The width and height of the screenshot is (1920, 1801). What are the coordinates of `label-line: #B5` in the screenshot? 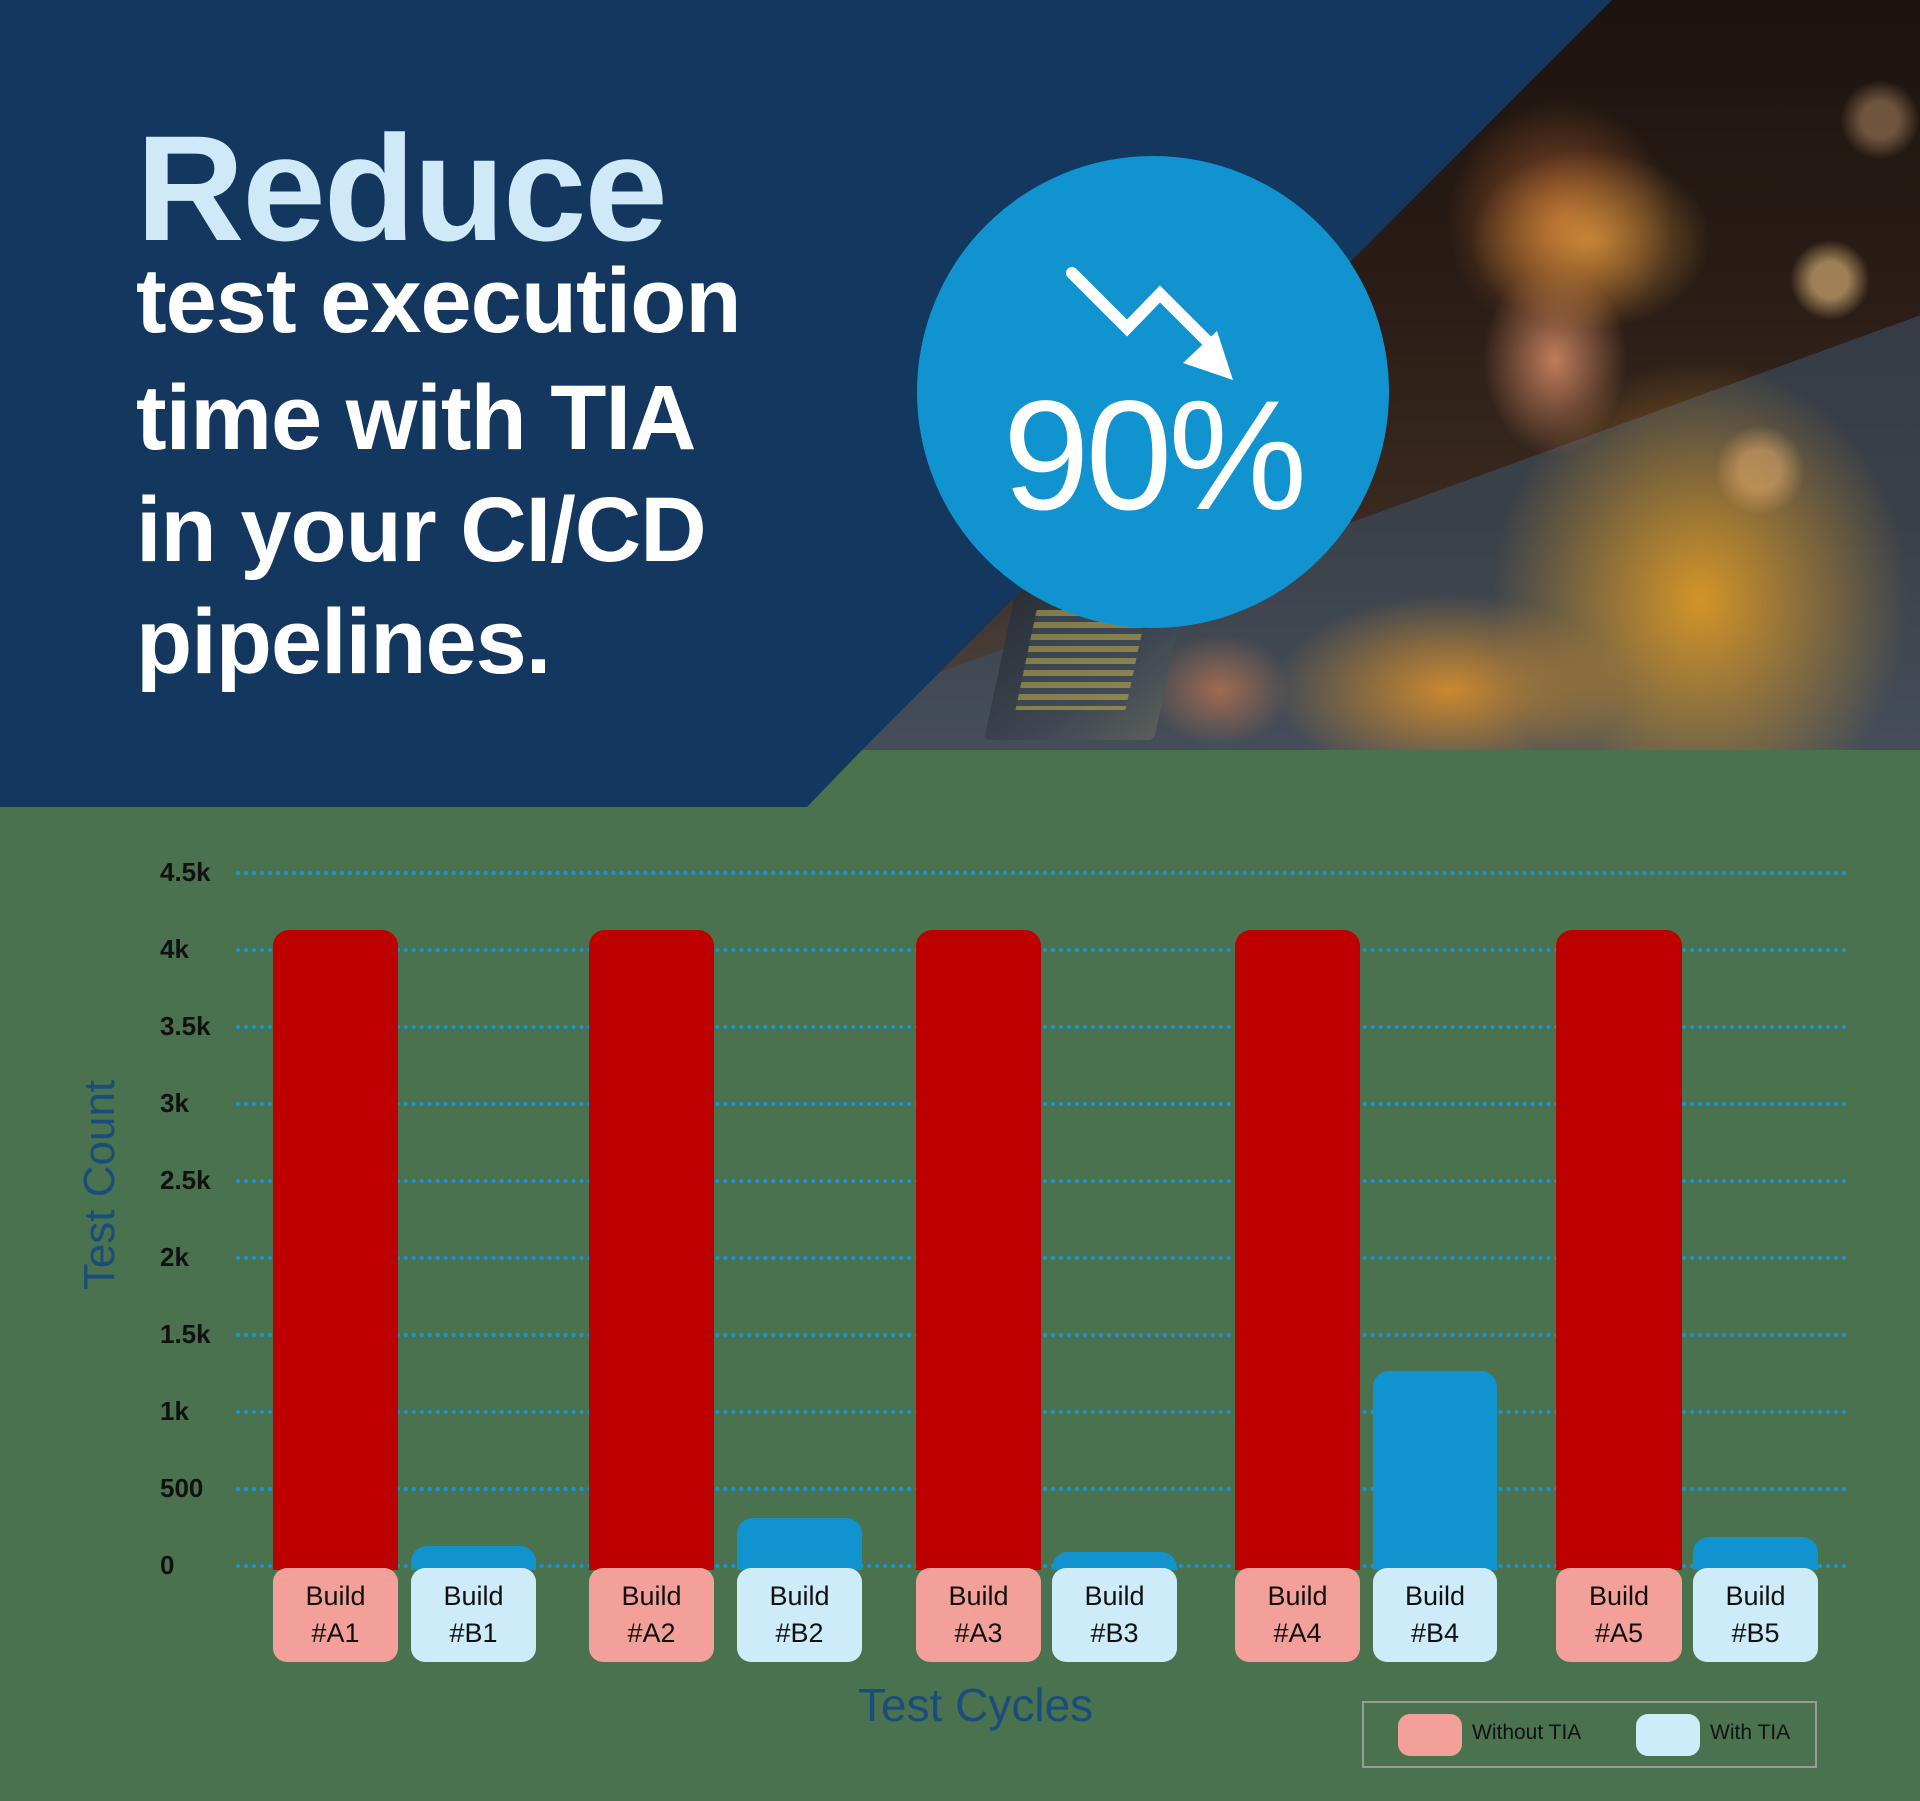 It's located at (1755, 1633).